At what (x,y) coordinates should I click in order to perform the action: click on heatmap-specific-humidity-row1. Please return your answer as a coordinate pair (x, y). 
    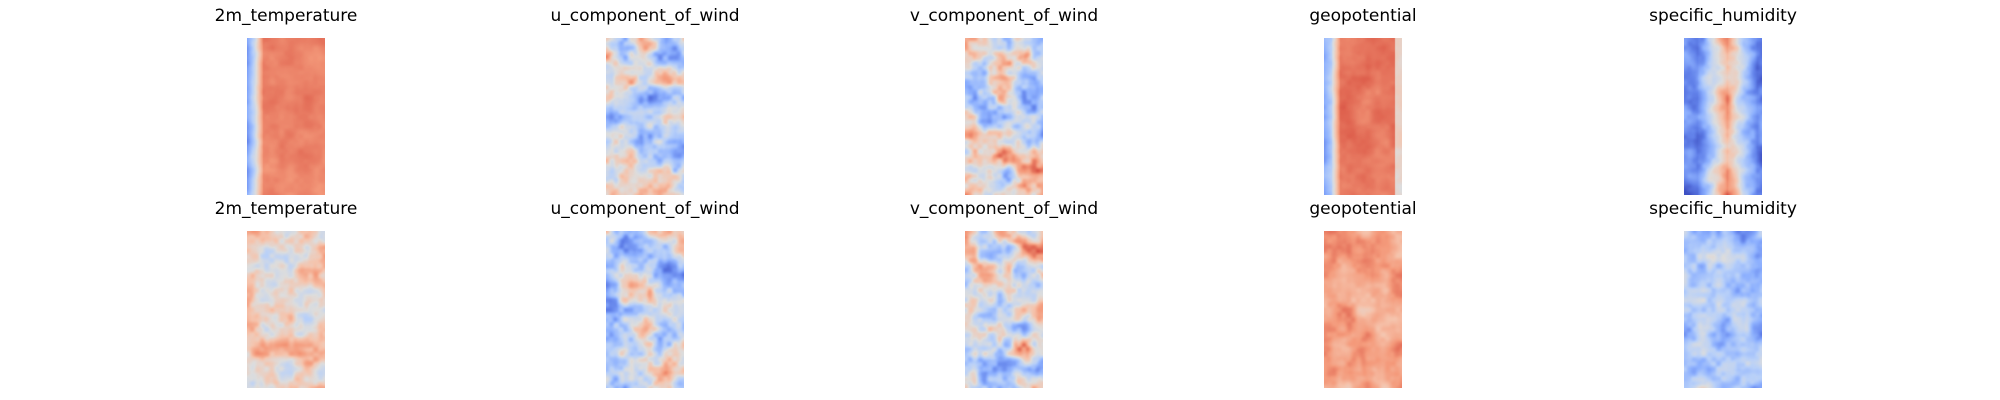
    Looking at the image, I should click on (1723, 116).